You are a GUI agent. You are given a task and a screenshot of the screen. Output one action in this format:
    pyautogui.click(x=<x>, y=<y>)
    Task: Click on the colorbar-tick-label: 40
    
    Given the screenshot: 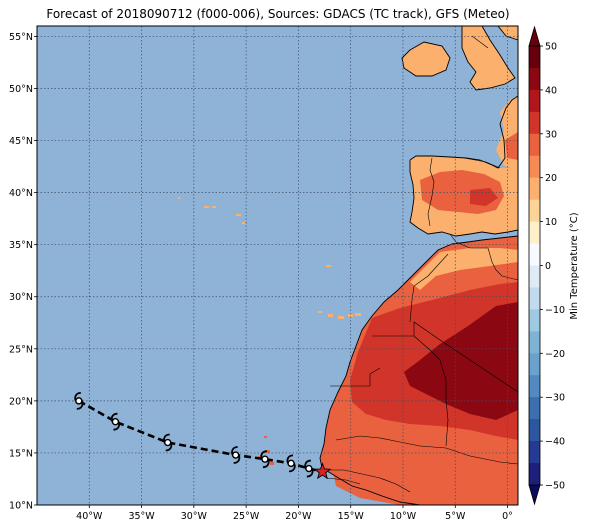 What is the action you would take?
    pyautogui.click(x=551, y=90)
    